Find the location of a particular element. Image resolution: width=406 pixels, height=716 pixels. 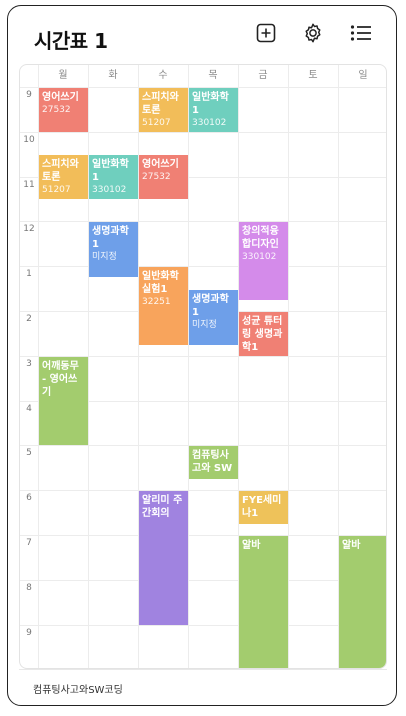

course-block: 성균 튜터링 생명과학1 is located at coordinates (263, 334).